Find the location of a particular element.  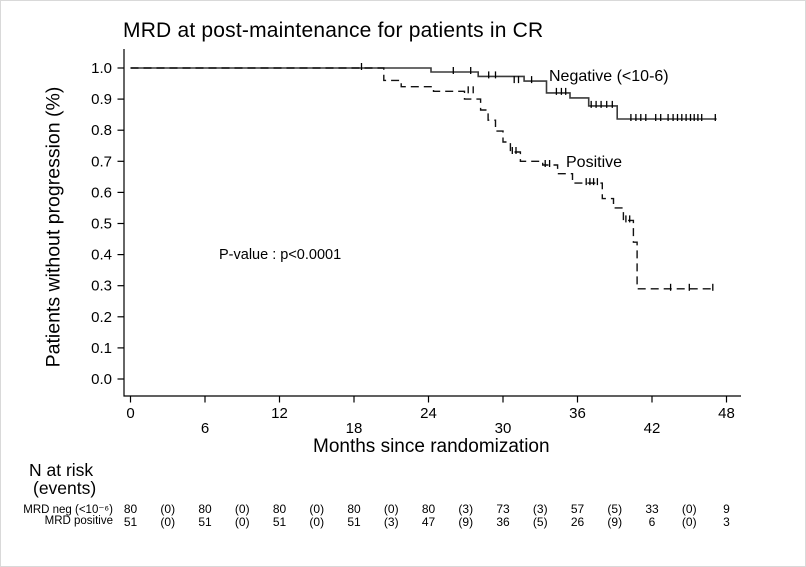

risk-n-value: 57 is located at coordinates (577, 509).